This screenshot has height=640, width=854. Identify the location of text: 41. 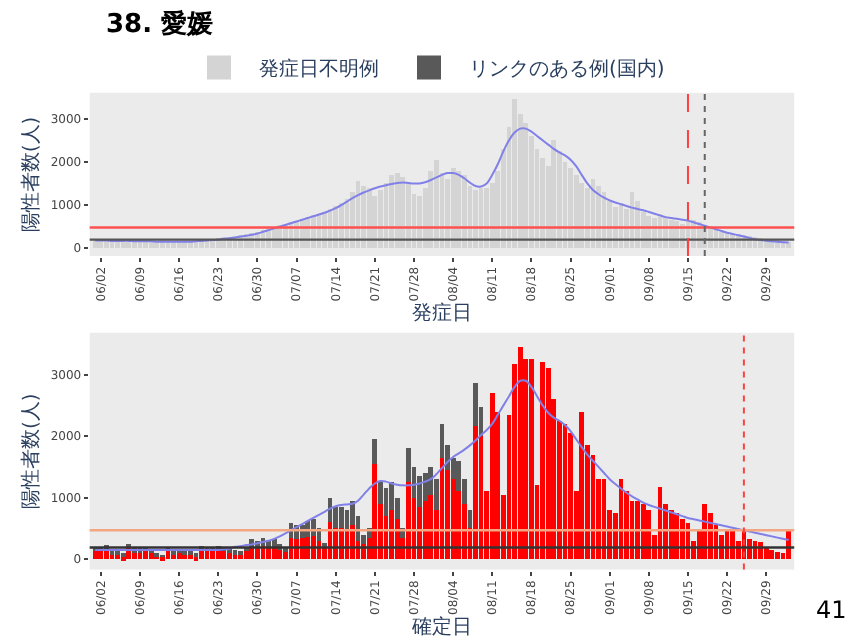
(831, 610).